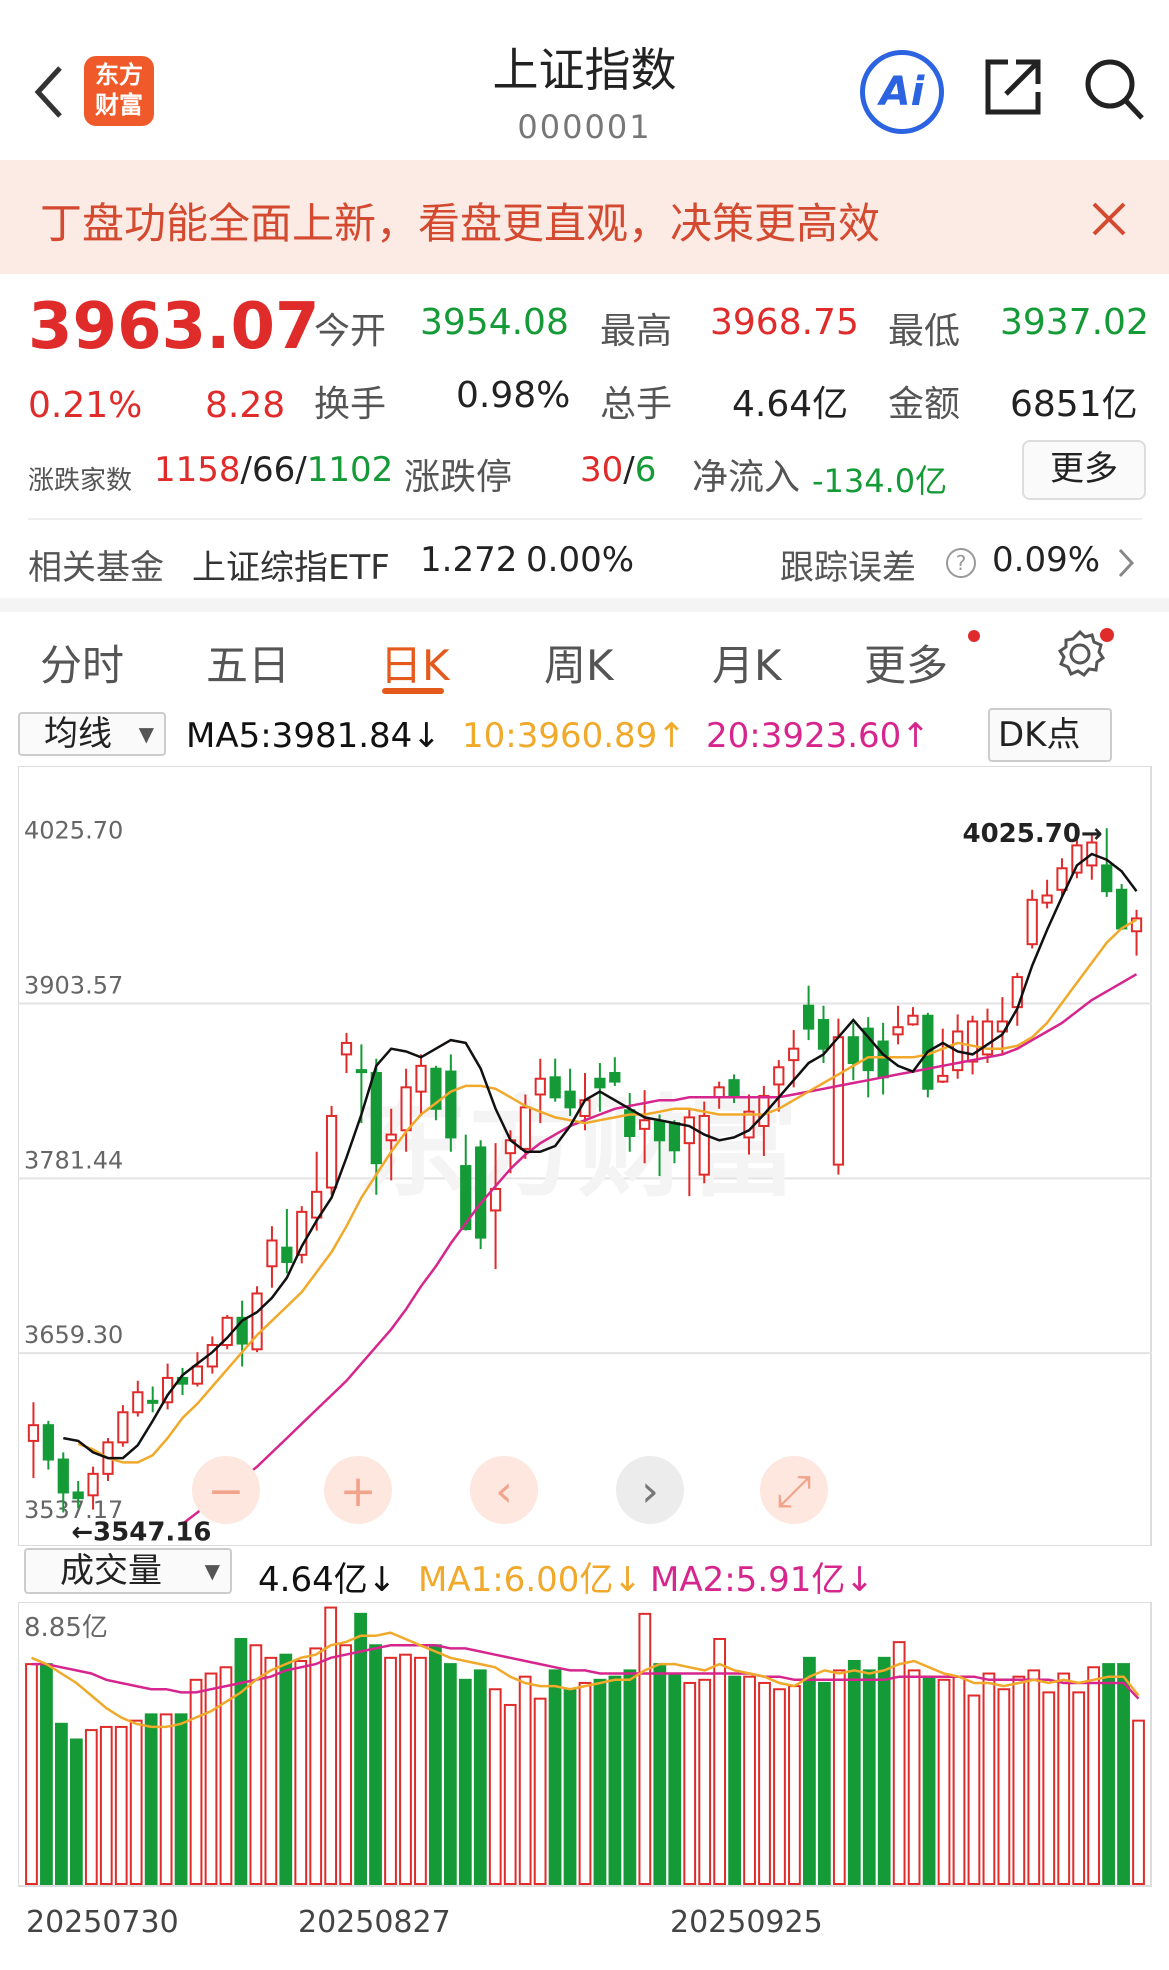 This screenshot has width=1169, height=1970. What do you see at coordinates (784, 322) in the screenshot?
I see `high-value: 3968.75` at bounding box center [784, 322].